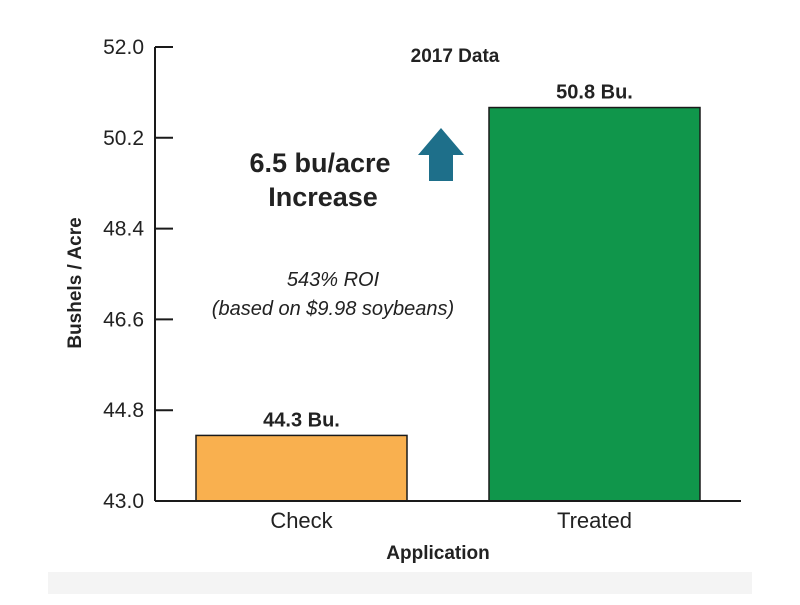 The height and width of the screenshot is (605, 800). Describe the element at coordinates (301, 520) in the screenshot. I see `x-tick-label-check: Check` at that location.